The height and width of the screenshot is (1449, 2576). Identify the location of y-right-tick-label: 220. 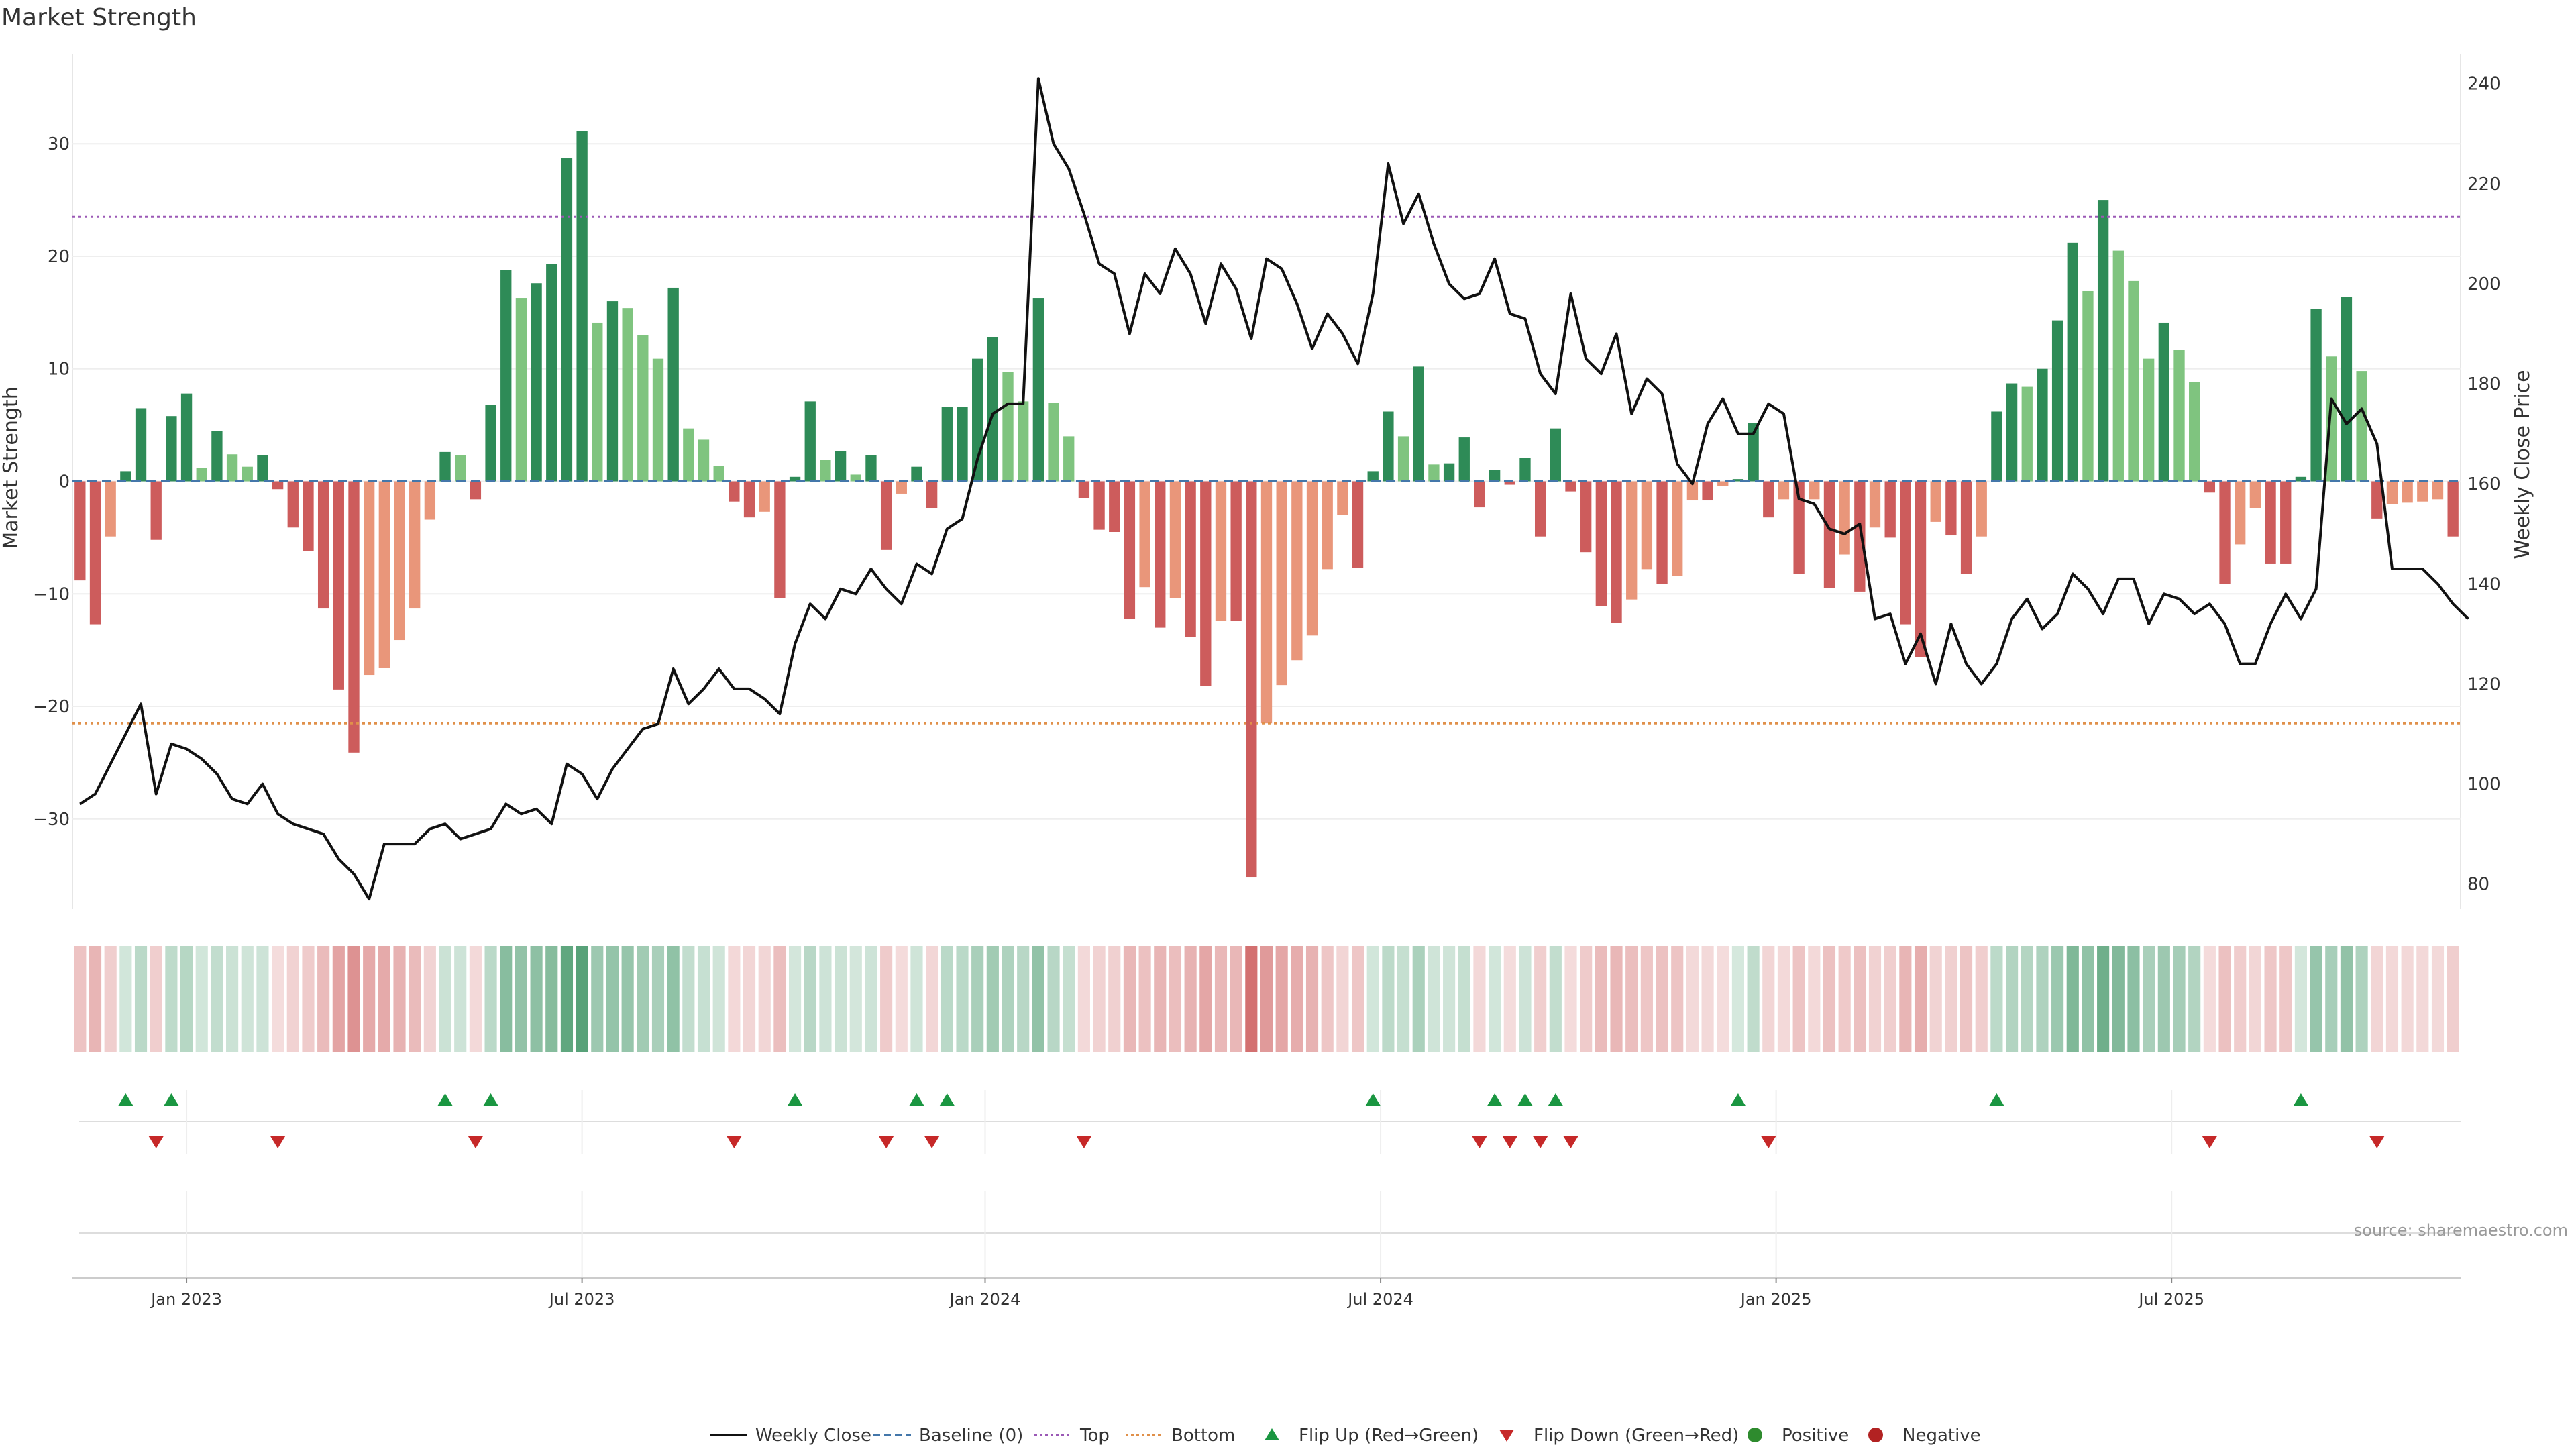
(2484, 184).